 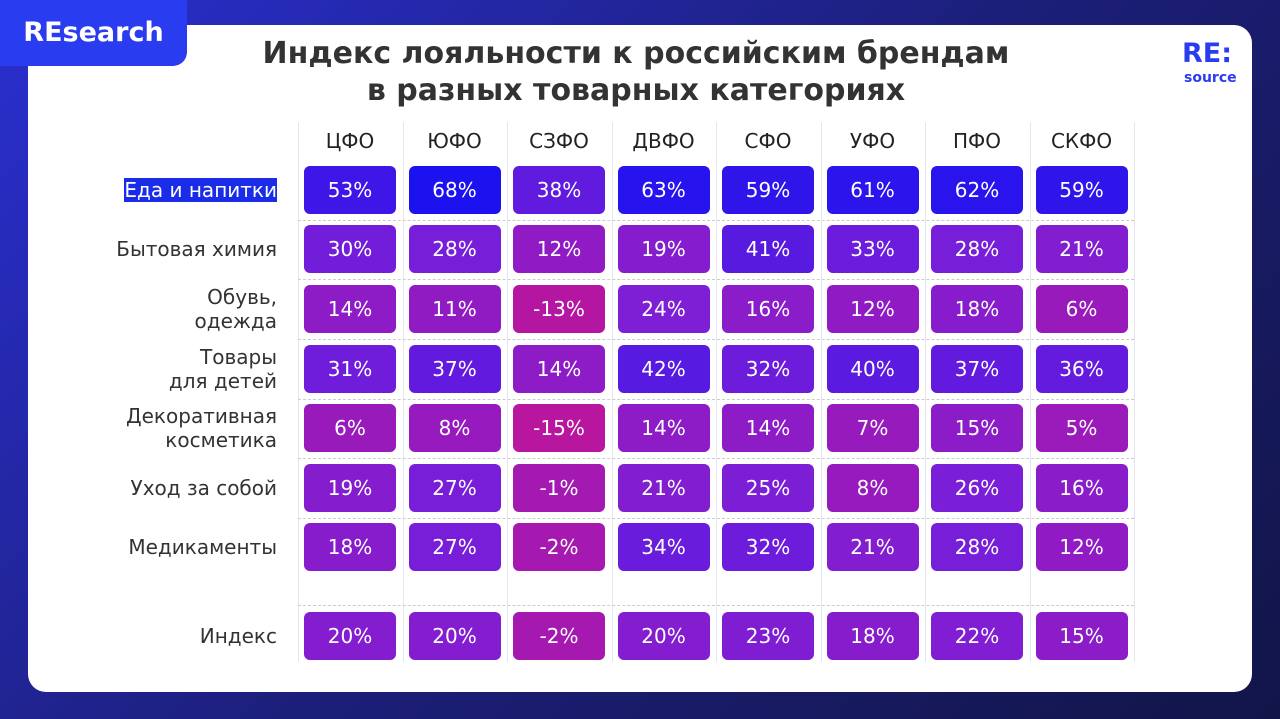 I want to click on cell: 42%, so click(x=663, y=369).